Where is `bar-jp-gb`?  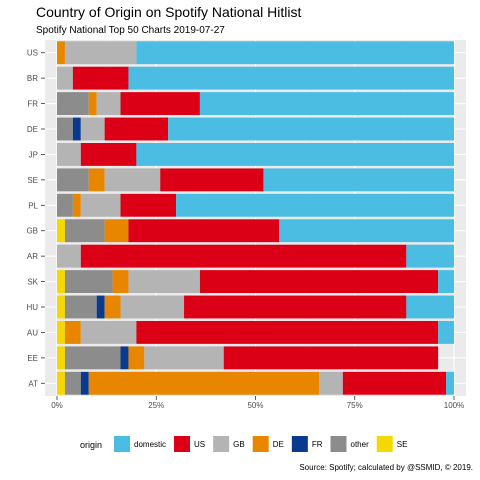 bar-jp-gb is located at coordinates (69, 154).